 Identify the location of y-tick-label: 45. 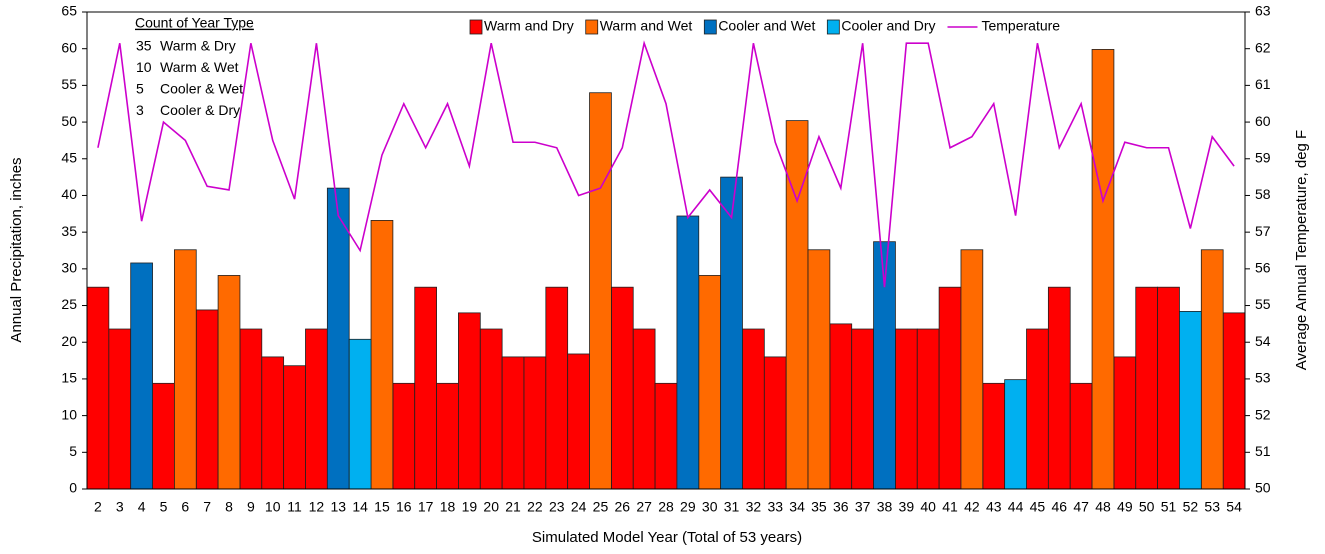
(69, 157).